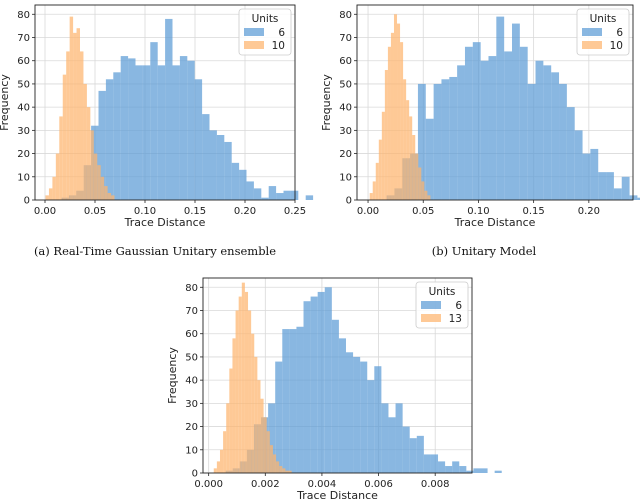 This screenshot has height=499, width=640. I want to click on legend-label-10: 10, so click(616, 46).